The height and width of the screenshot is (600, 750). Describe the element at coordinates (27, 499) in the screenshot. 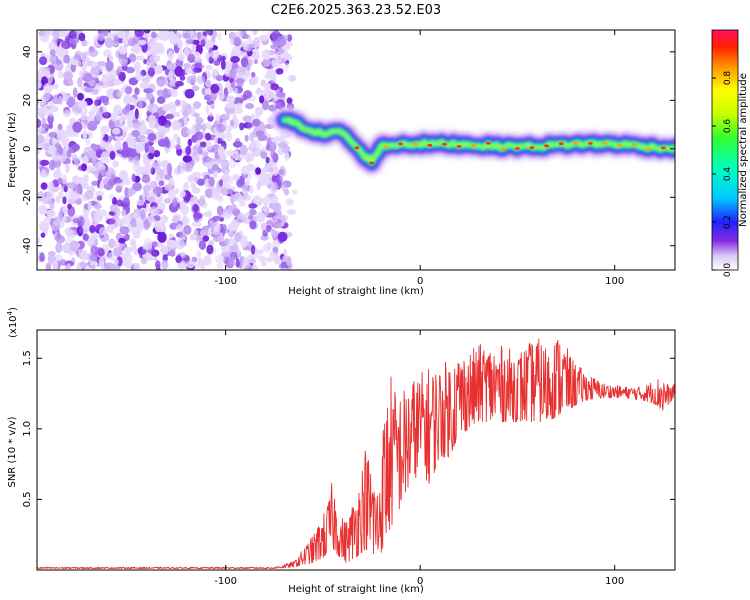

I see `y-tick-label: 0.5` at that location.